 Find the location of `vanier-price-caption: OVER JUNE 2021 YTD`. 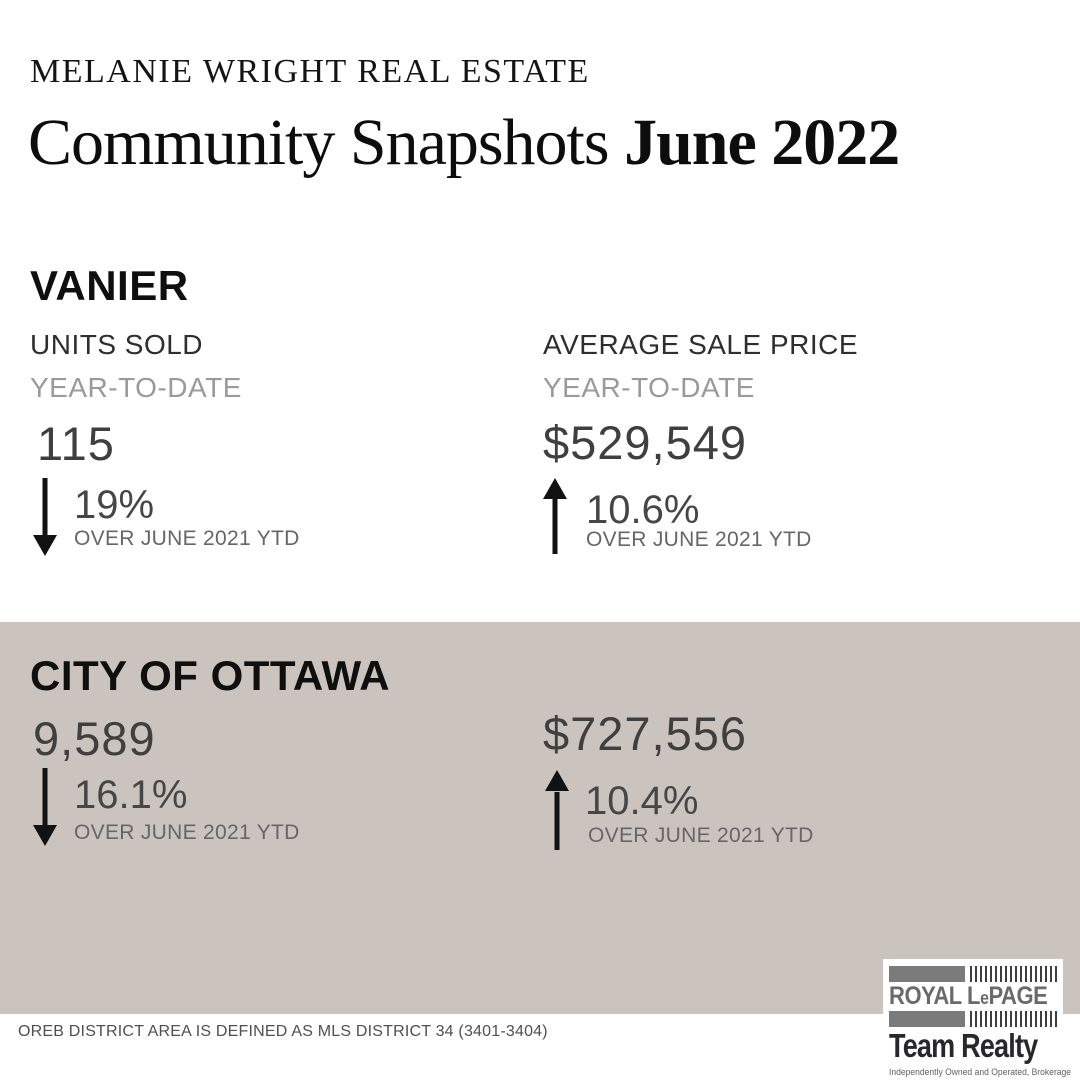

vanier-price-caption: OVER JUNE 2021 YTD is located at coordinates (699, 539).